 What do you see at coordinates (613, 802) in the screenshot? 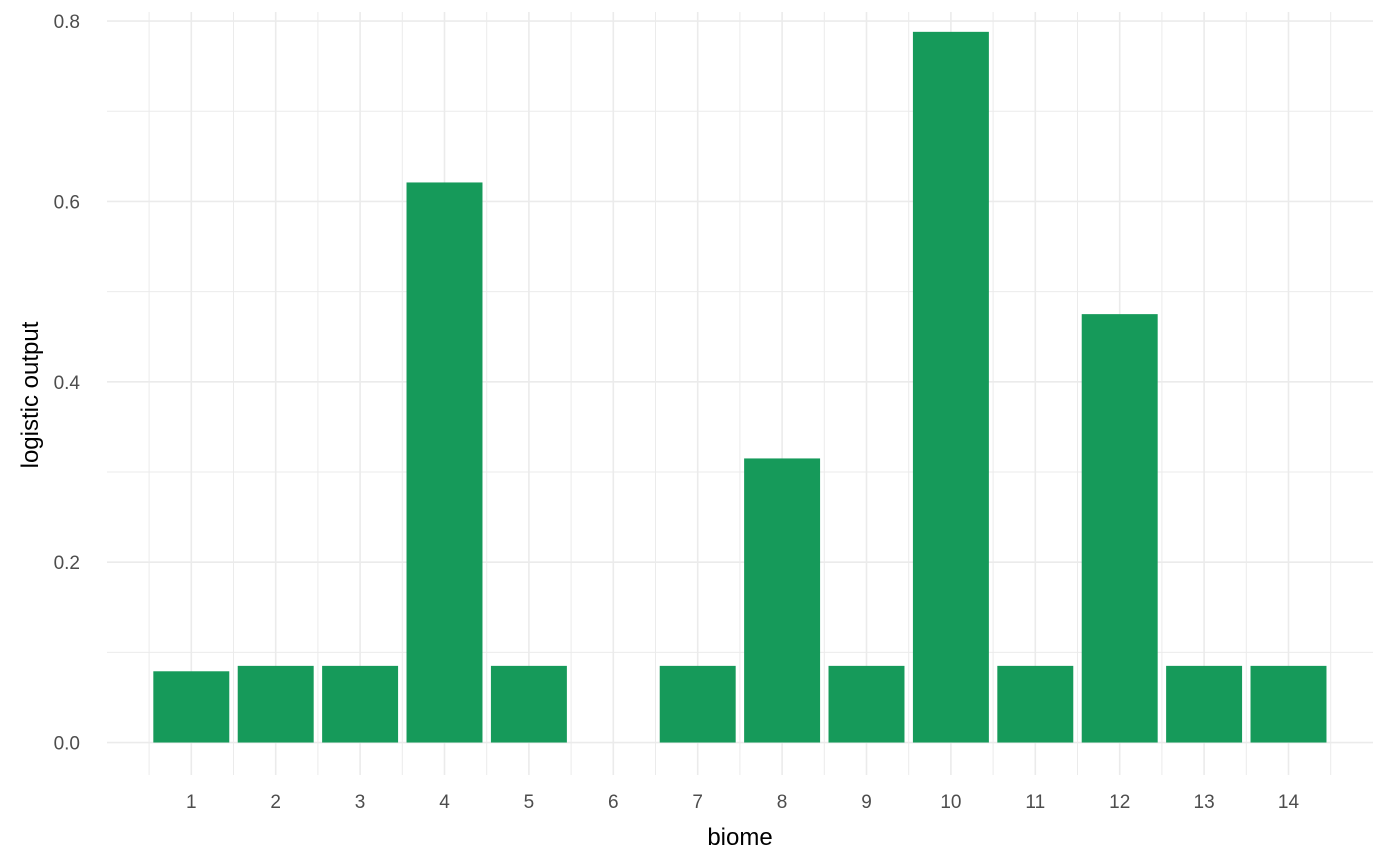
I see `x-tick-label: 6` at bounding box center [613, 802].